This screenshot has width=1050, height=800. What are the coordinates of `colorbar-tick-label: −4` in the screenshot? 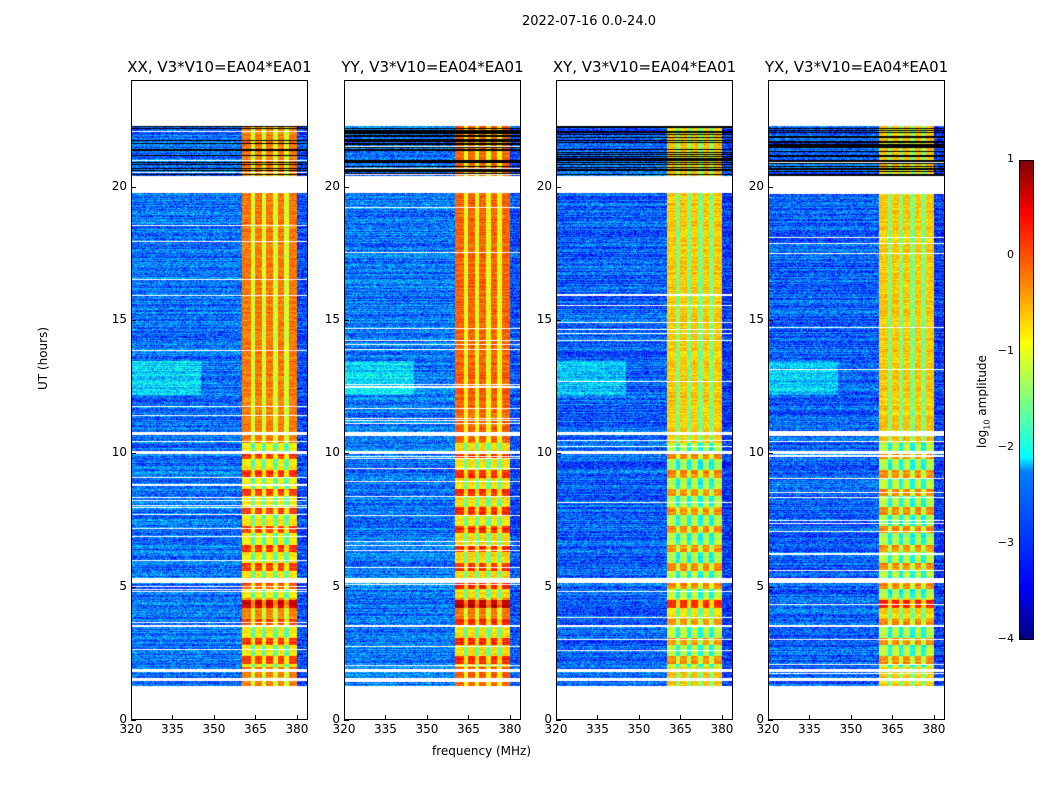 It's located at (1005, 638).